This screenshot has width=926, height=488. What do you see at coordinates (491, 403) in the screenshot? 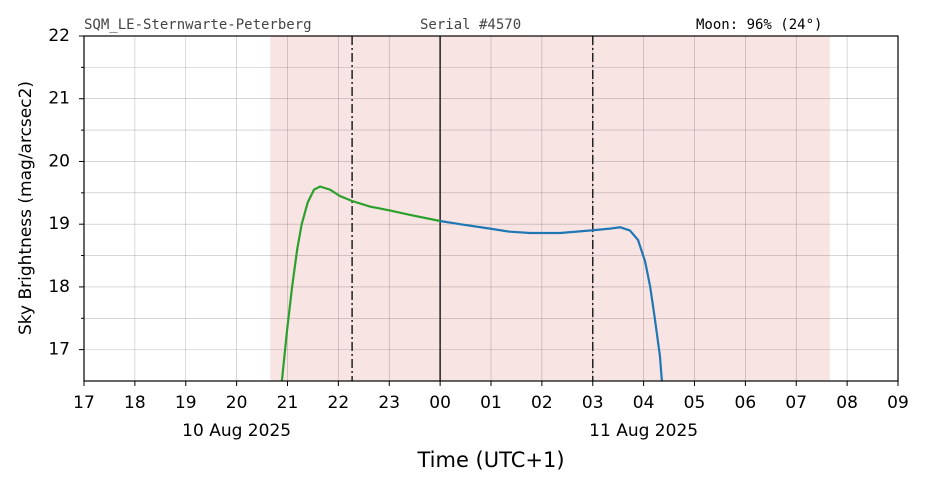
I see `x-tick-label: 01` at bounding box center [491, 403].